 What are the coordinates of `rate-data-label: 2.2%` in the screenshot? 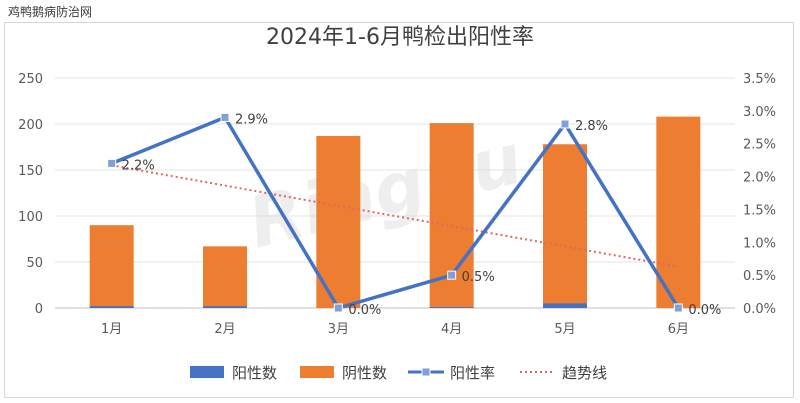 It's located at (138, 165).